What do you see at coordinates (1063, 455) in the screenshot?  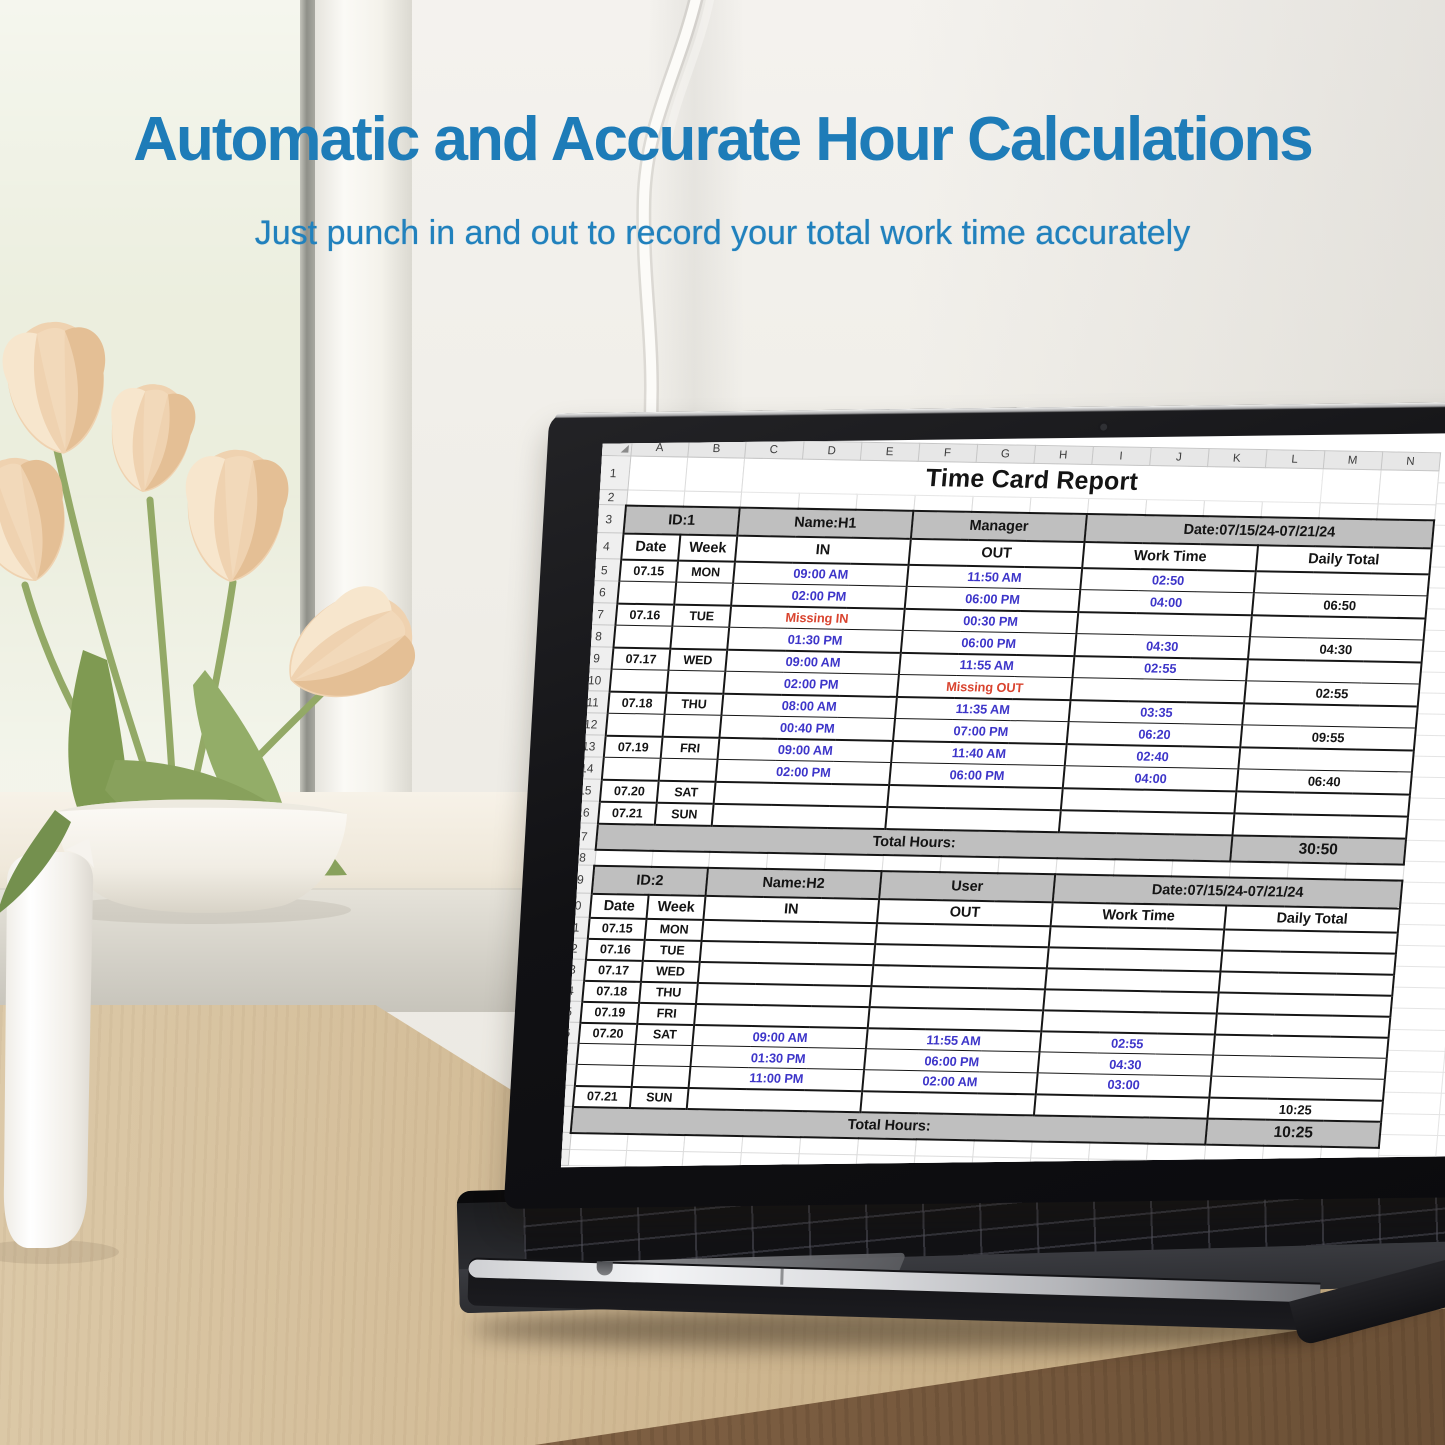 I see `column-header-H: H` at bounding box center [1063, 455].